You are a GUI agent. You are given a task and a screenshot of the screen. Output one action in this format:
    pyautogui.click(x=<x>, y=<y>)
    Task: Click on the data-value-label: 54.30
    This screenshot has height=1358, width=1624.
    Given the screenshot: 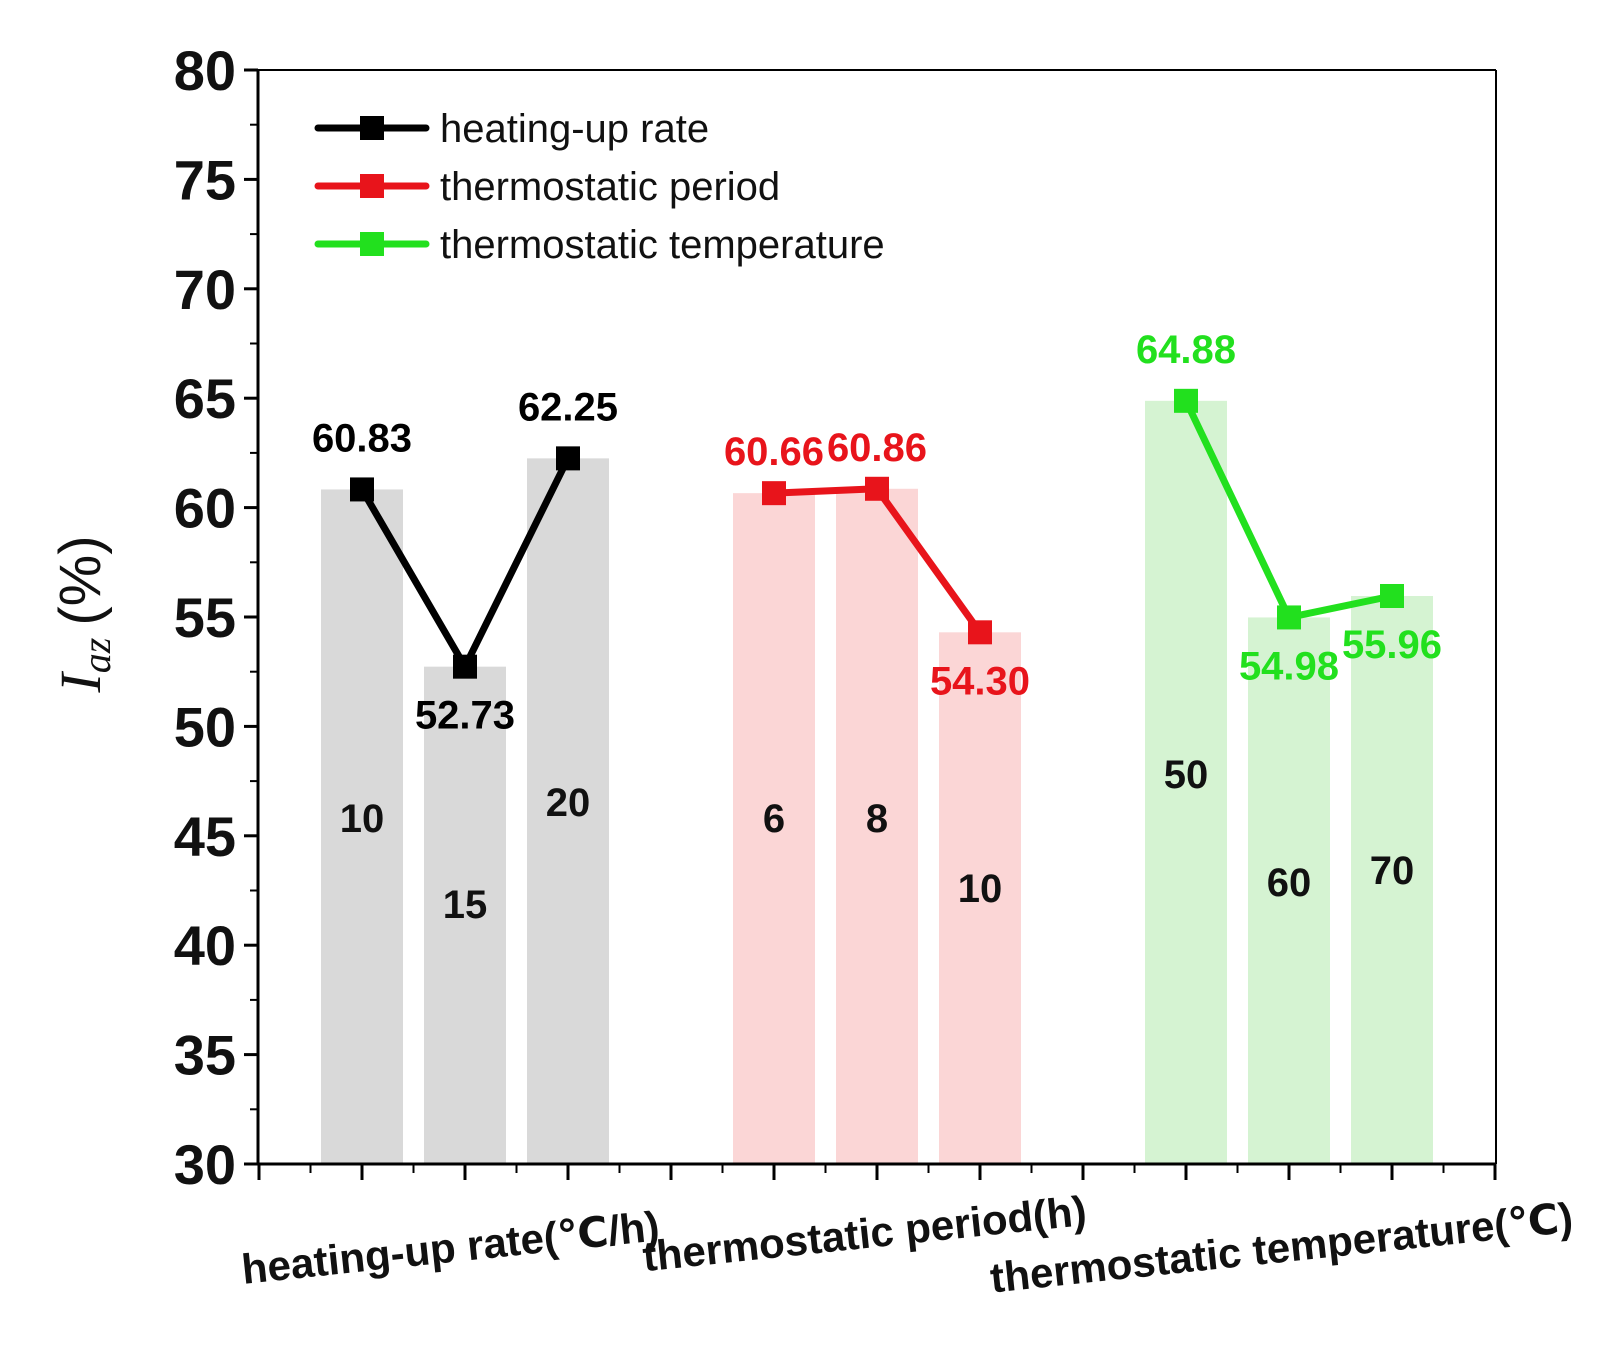 What is the action you would take?
    pyautogui.click(x=980, y=681)
    